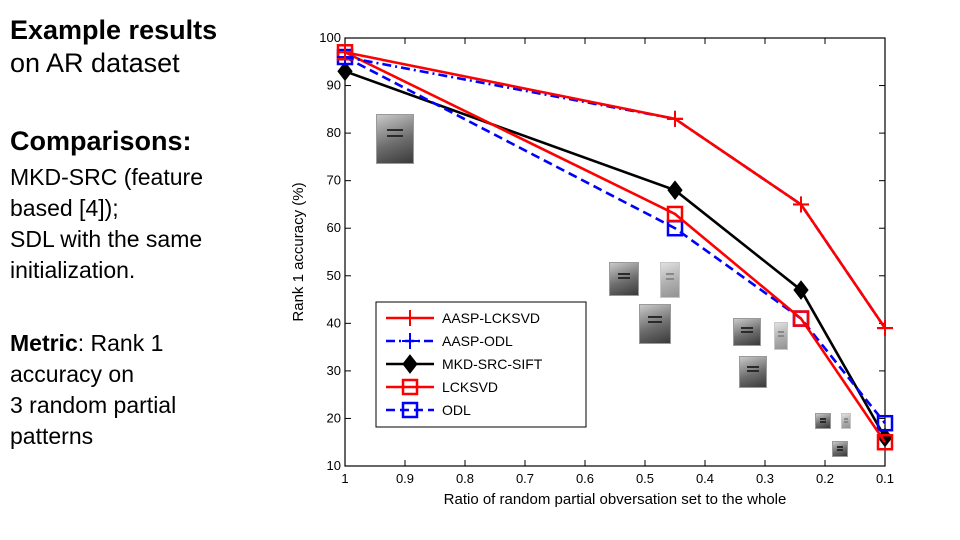 Image resolution: width=960 pixels, height=540 pixels. I want to click on x-tick-label: 0.9, so click(405, 478).